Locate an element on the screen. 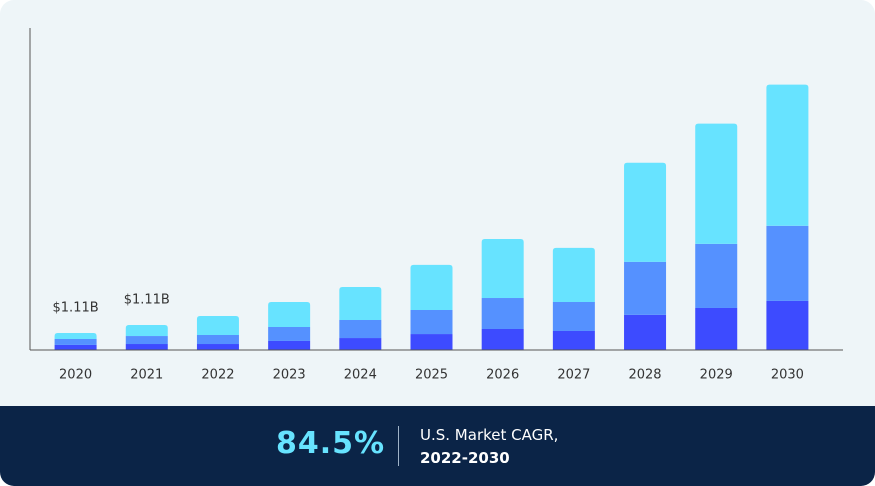 The image size is (875, 486). x-tick-label: 2023 is located at coordinates (289, 375).